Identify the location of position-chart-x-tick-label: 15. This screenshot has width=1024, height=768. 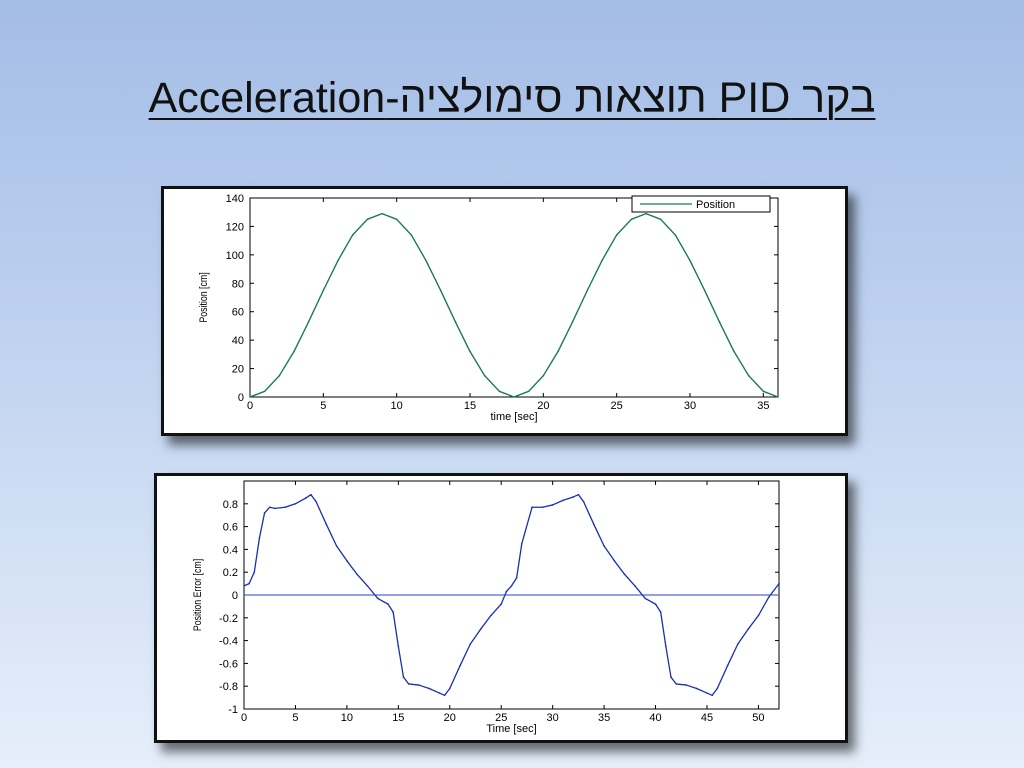
(470, 406).